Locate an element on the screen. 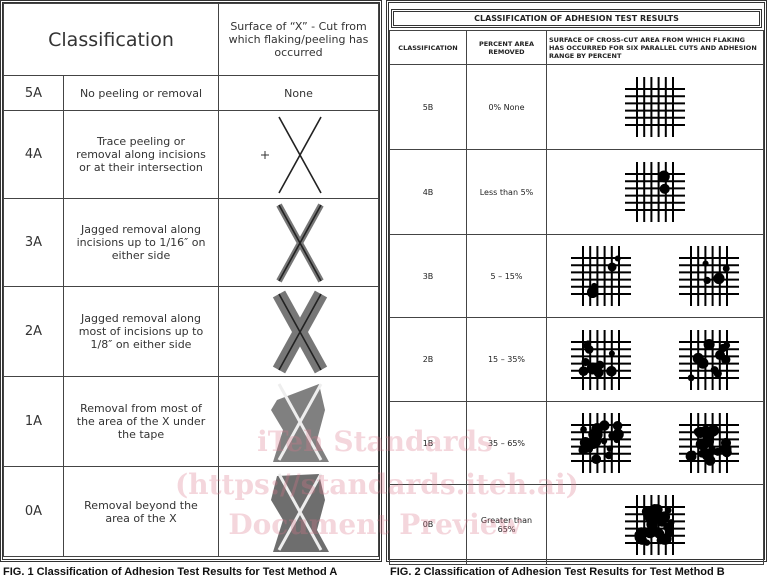 This screenshot has width=767, height=583. percent-cell: 5 – 15% is located at coordinates (506, 276).